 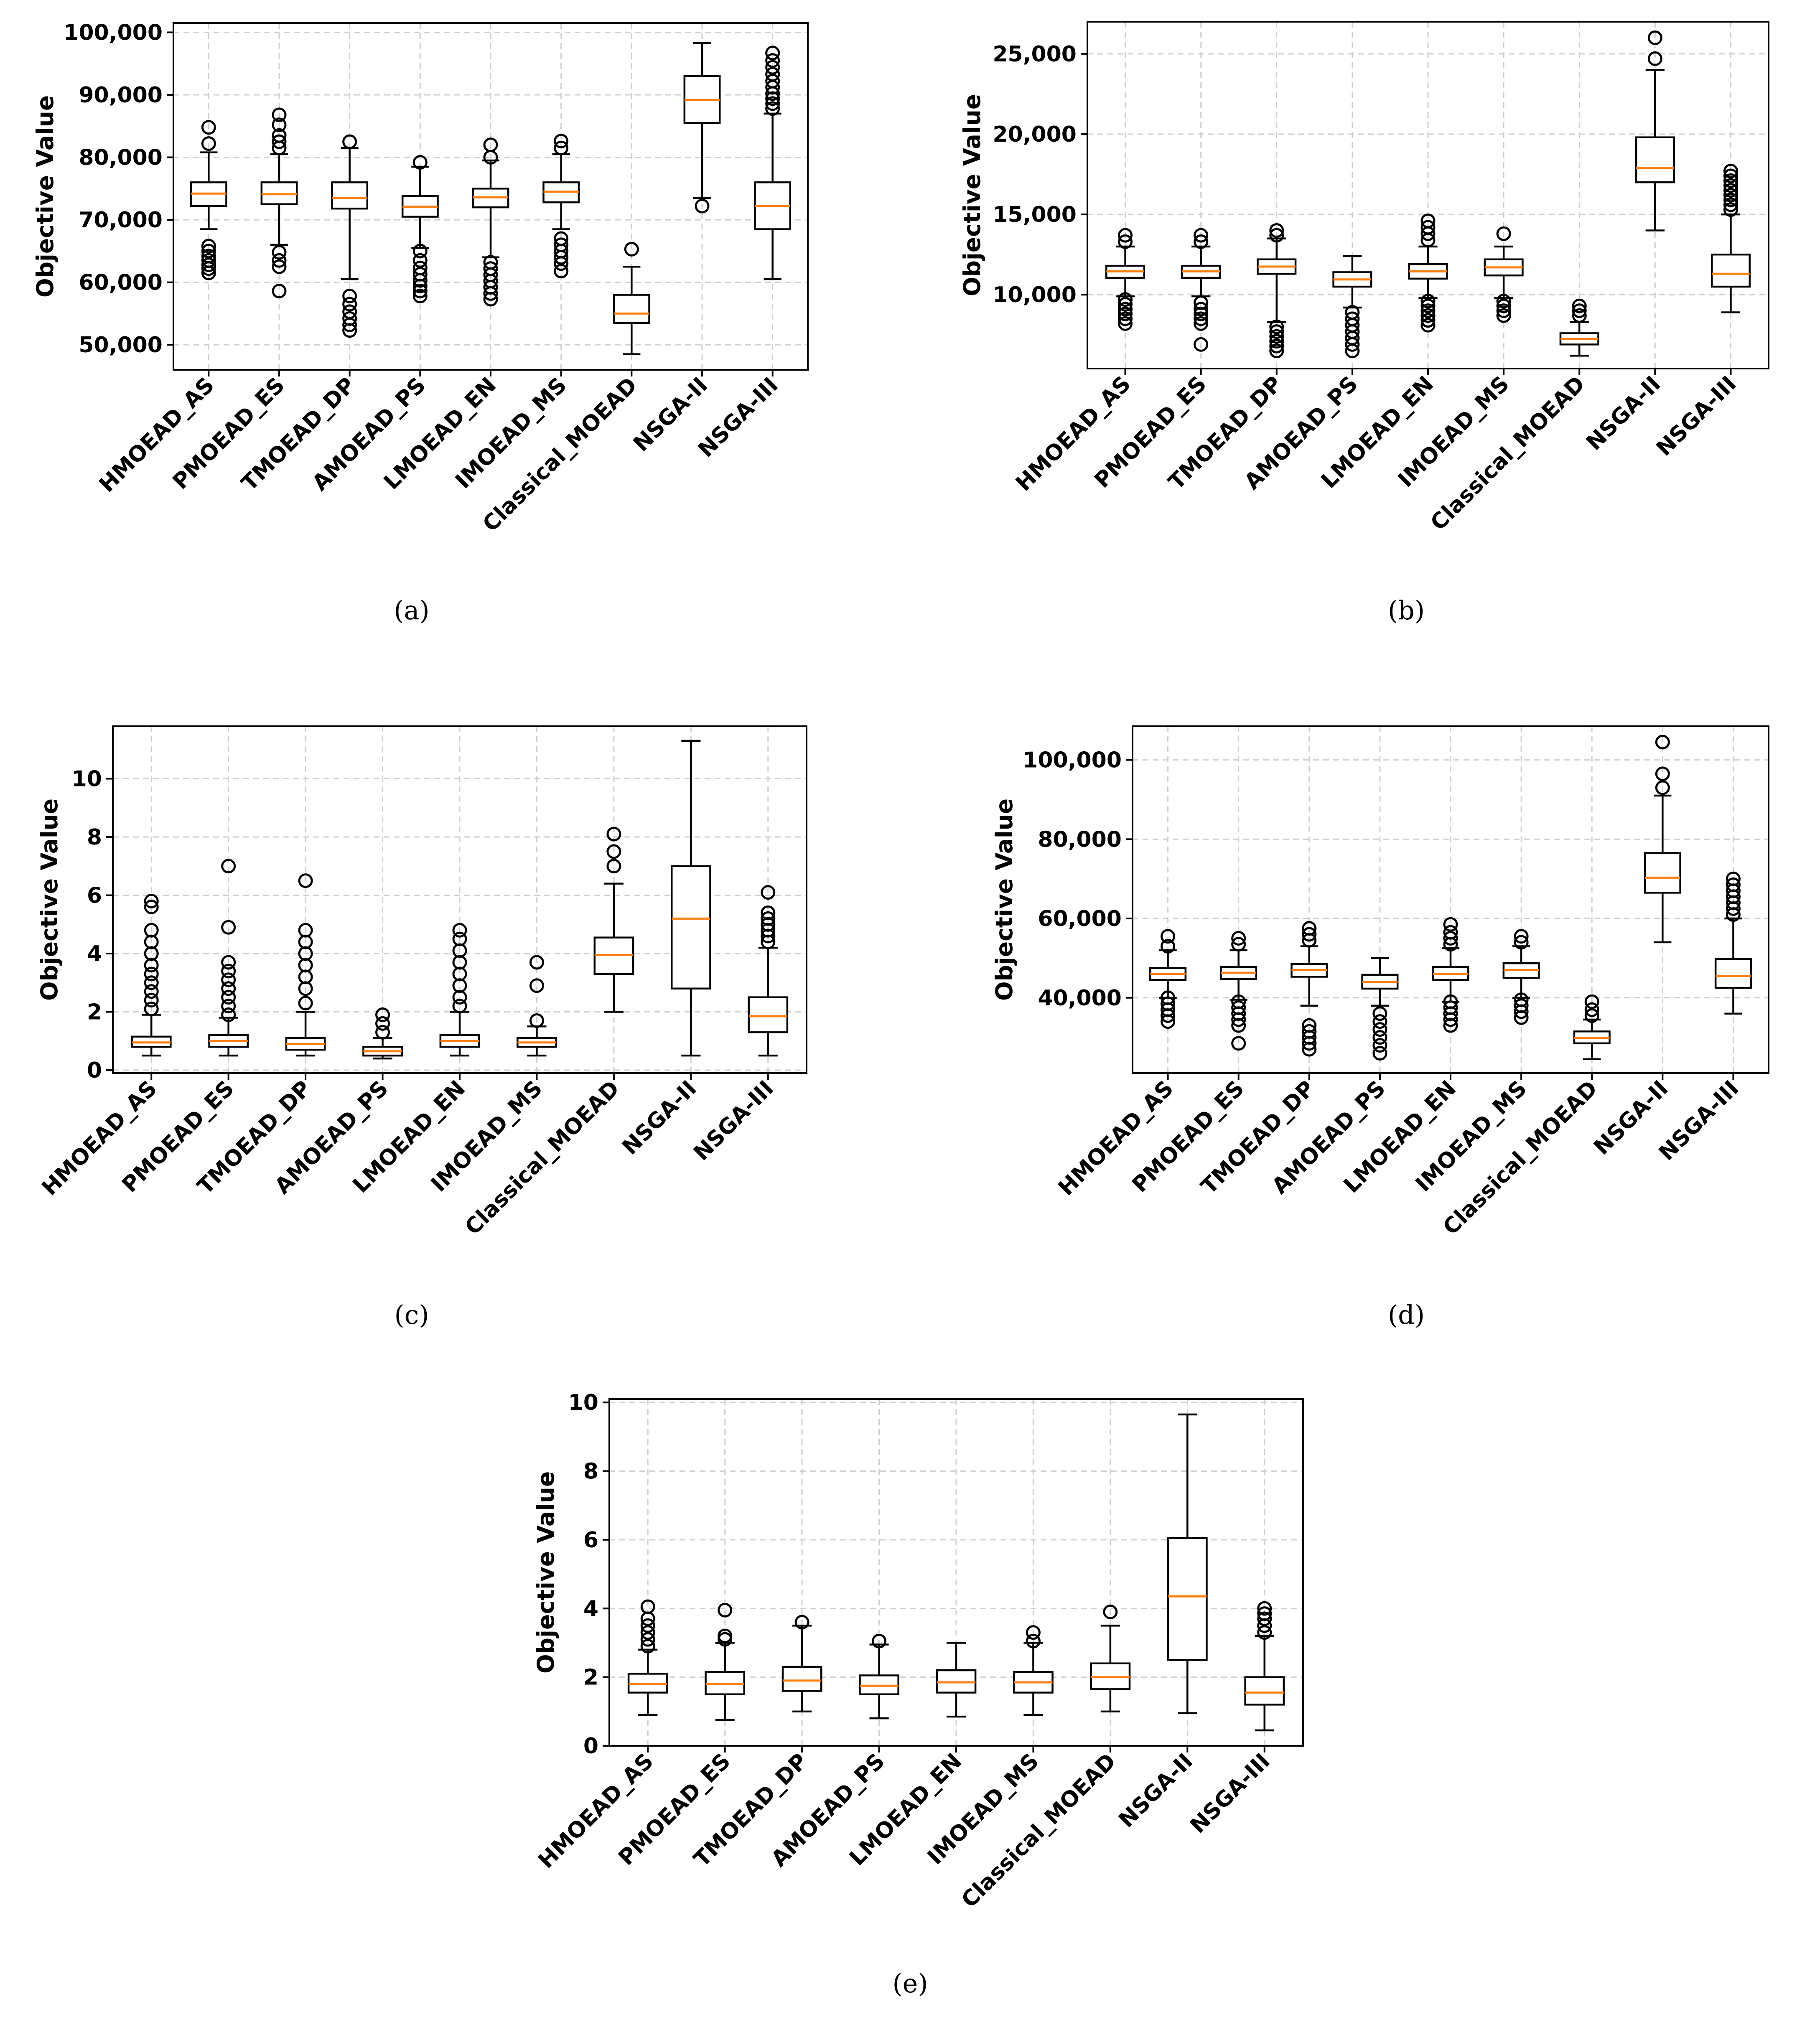 I want to click on box-AMOEAD_PS, so click(x=1380, y=1009).